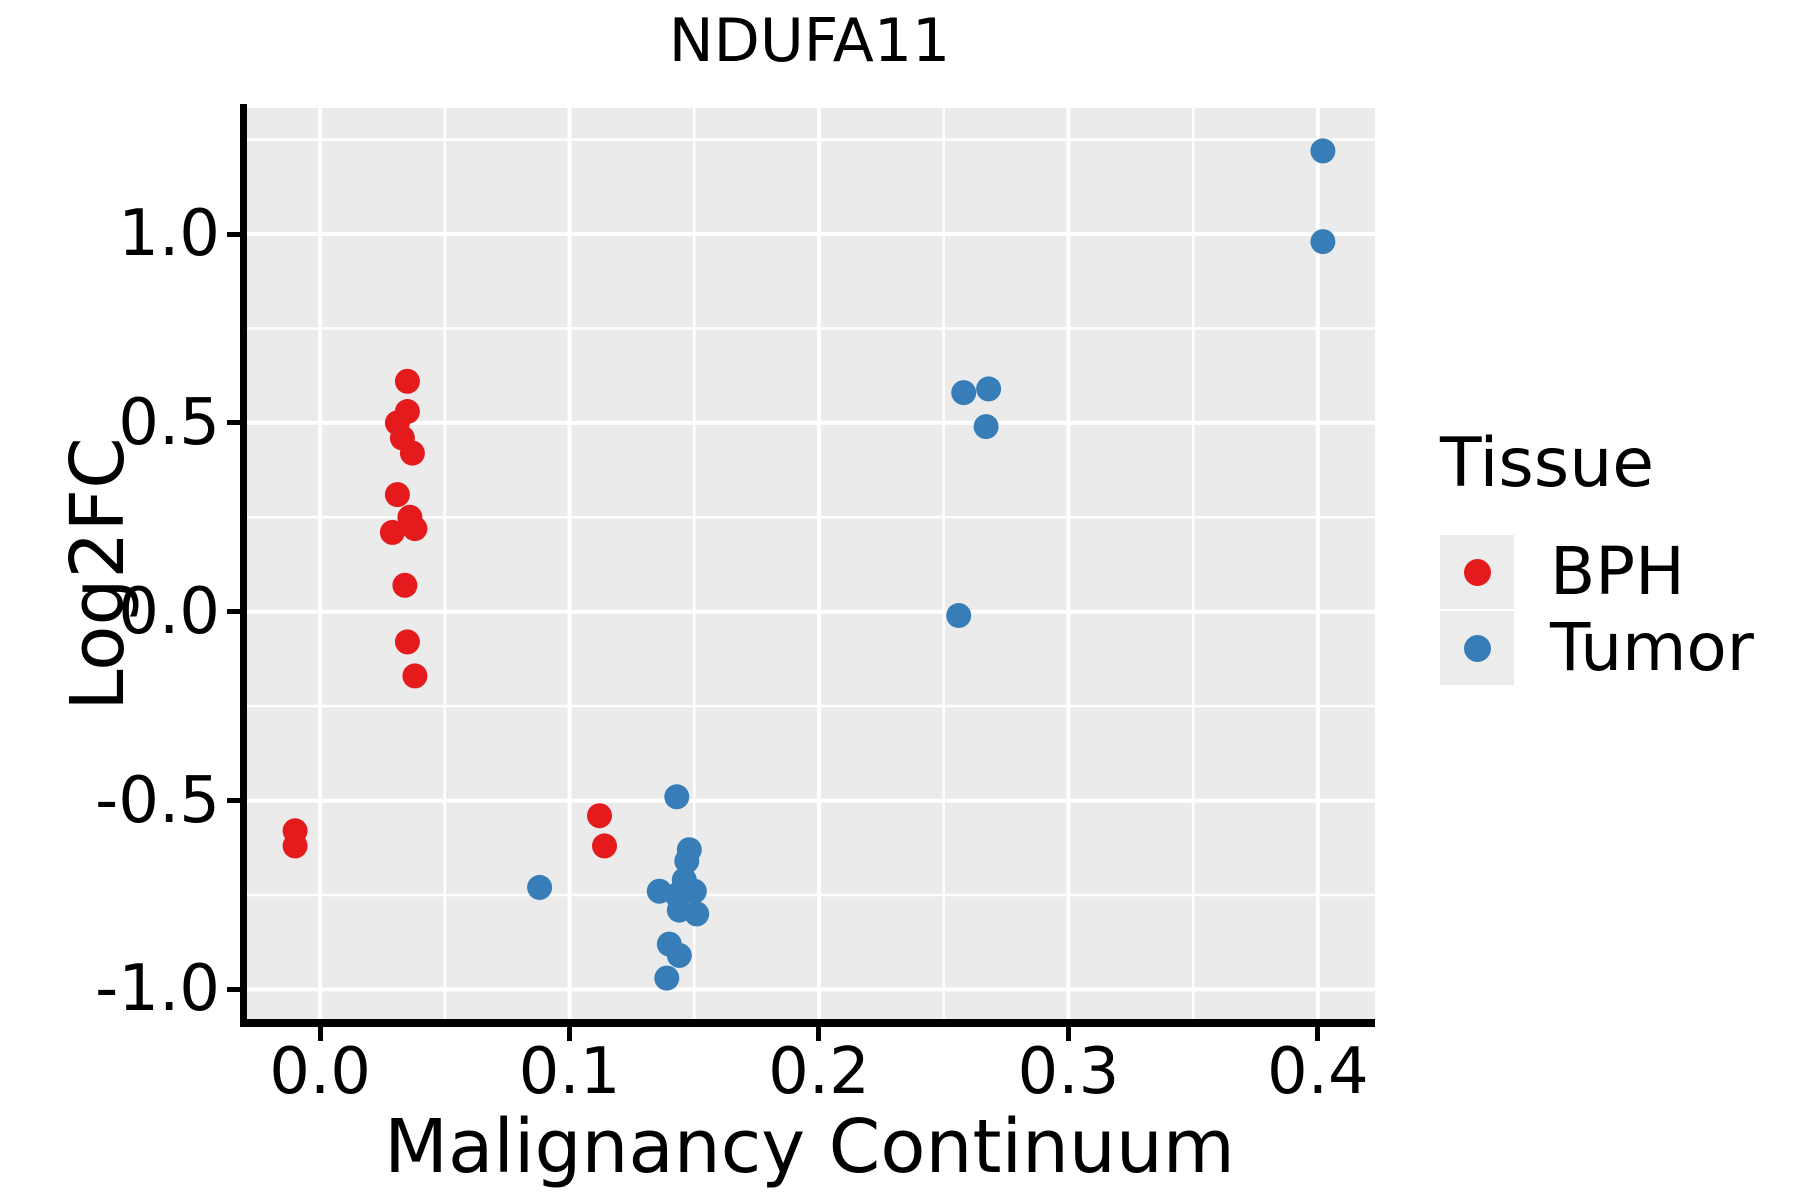 This screenshot has width=1800, height=1200. I want to click on tumor-marker-icon, so click(1477, 648).